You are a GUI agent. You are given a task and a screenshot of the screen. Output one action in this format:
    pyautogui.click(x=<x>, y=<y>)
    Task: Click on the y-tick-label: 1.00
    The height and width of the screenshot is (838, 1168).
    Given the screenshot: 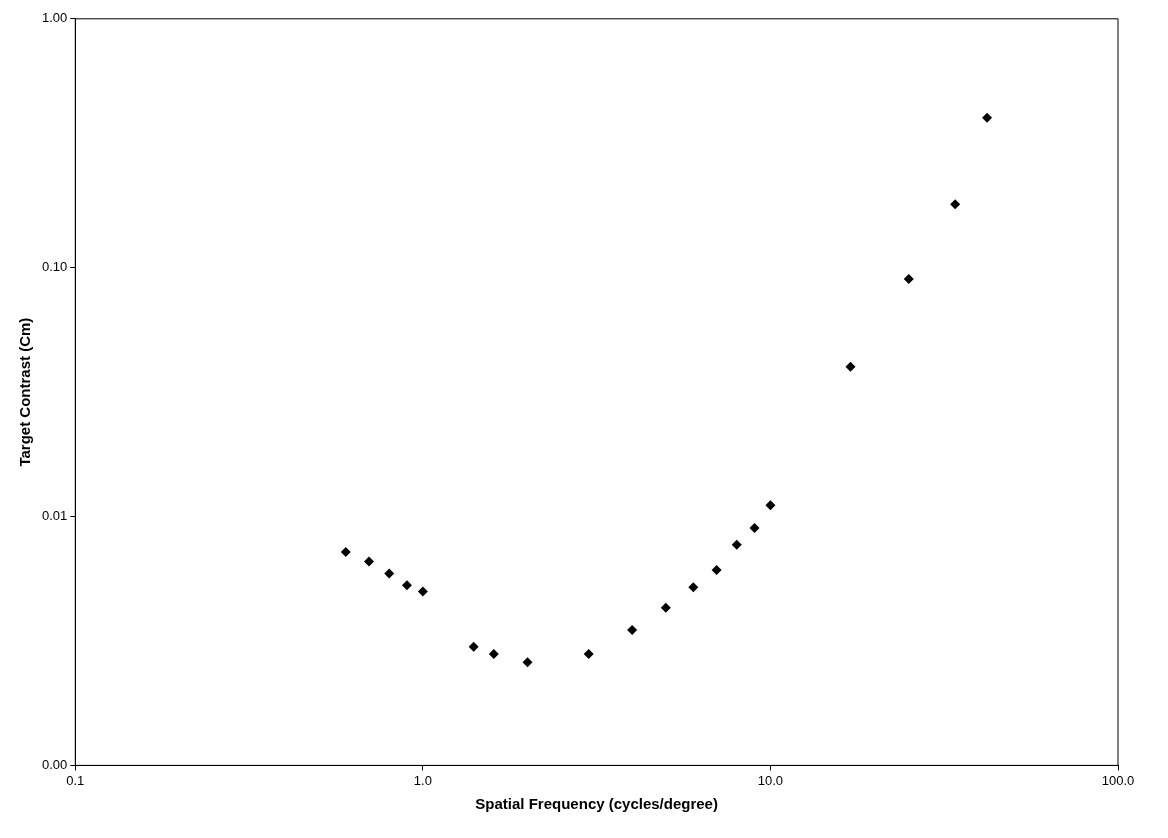 What is the action you would take?
    pyautogui.click(x=54, y=18)
    